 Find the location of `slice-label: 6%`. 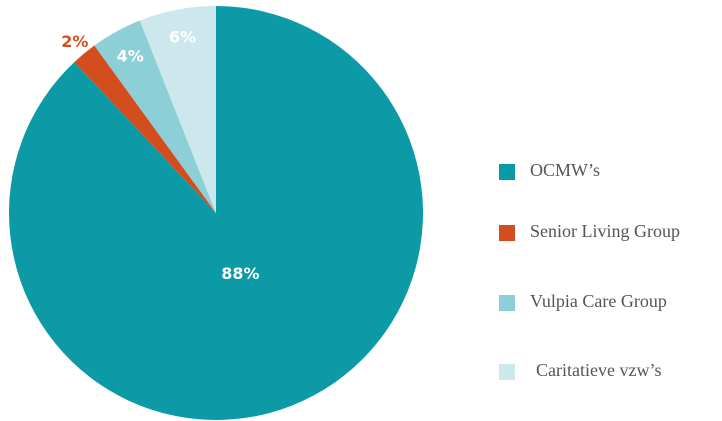

slice-label: 6% is located at coordinates (182, 37).